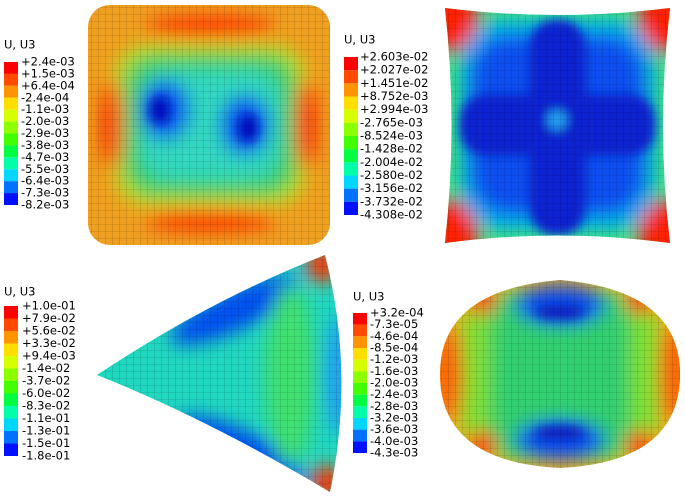 This screenshot has height=497, width=685. I want to click on legend-label: -6.4e-03, so click(45, 181).